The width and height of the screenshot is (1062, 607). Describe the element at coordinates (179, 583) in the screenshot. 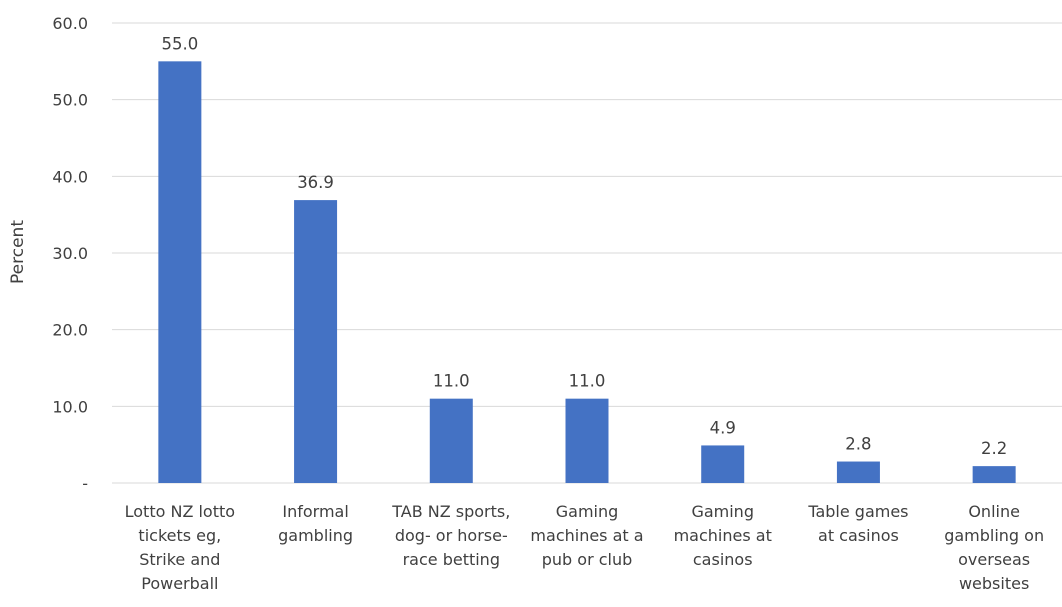

I see `category-label-line: Powerball` at that location.